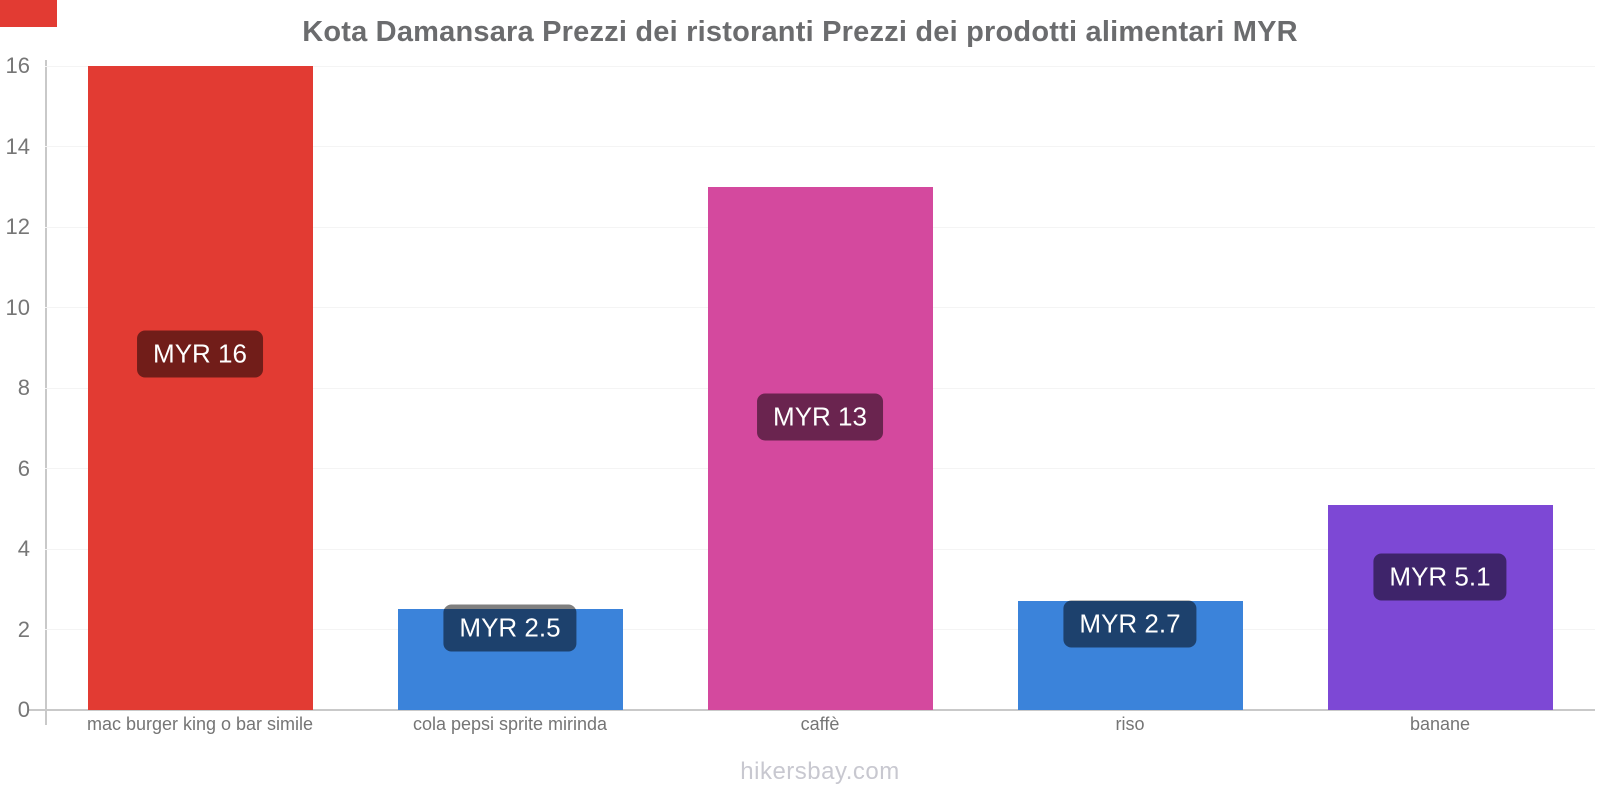  I want to click on x-axis-baseline, so click(811, 710).